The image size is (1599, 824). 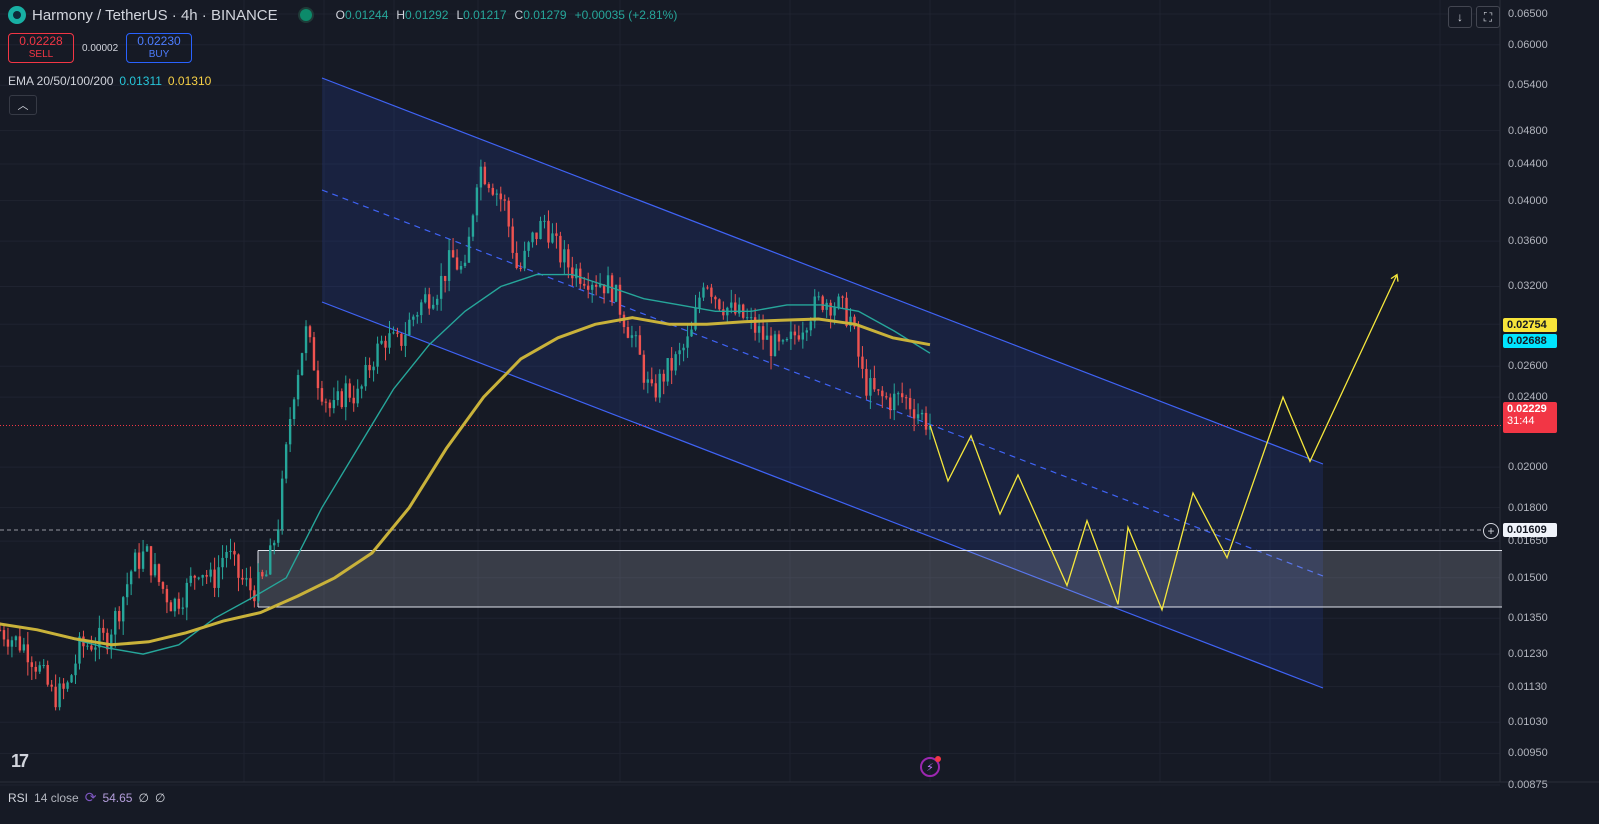 I want to click on high-value: 0.01292, so click(x=427, y=15).